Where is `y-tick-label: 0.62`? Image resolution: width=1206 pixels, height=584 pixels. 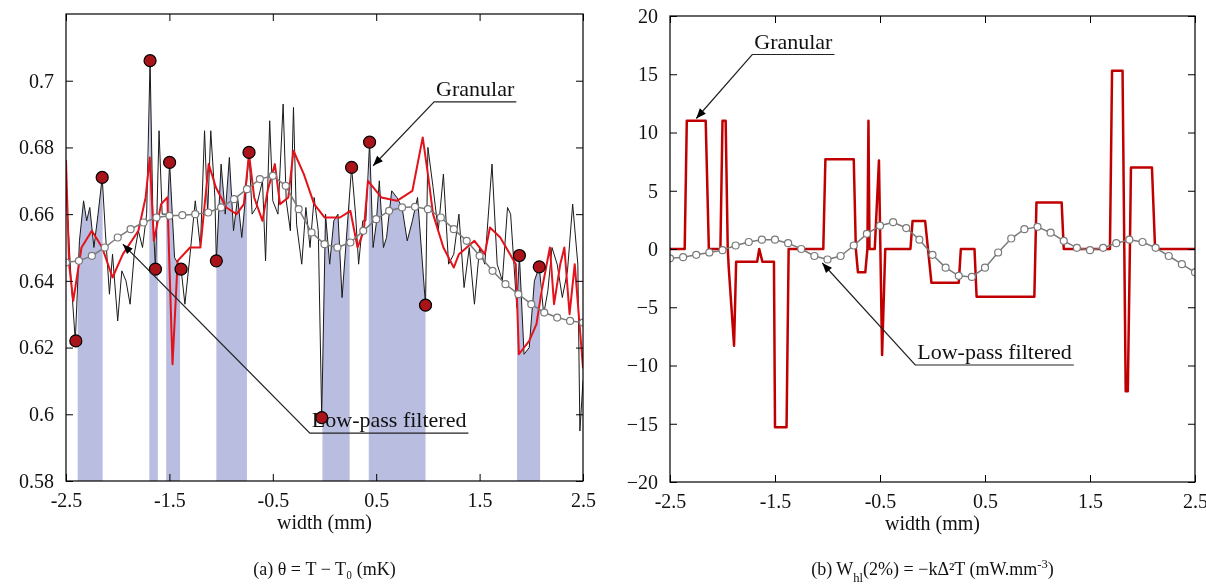 y-tick-label: 0.62 is located at coordinates (36, 347).